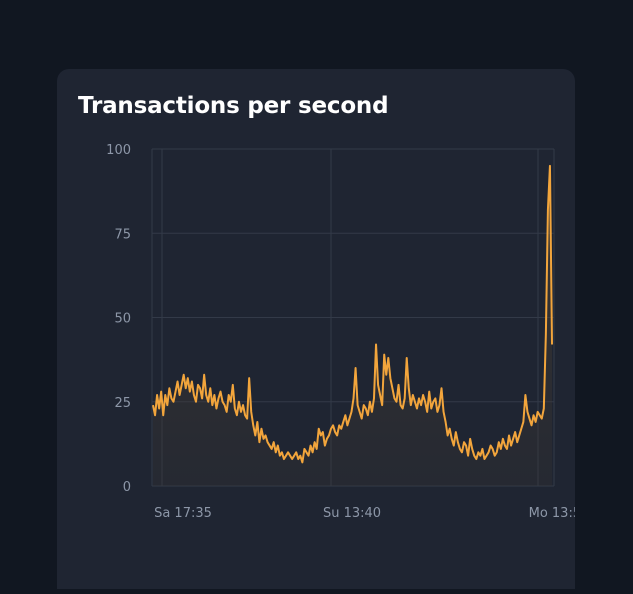 The image size is (633, 594). What do you see at coordinates (183, 513) in the screenshot?
I see `x-tick-label: Sa 17:35` at bounding box center [183, 513].